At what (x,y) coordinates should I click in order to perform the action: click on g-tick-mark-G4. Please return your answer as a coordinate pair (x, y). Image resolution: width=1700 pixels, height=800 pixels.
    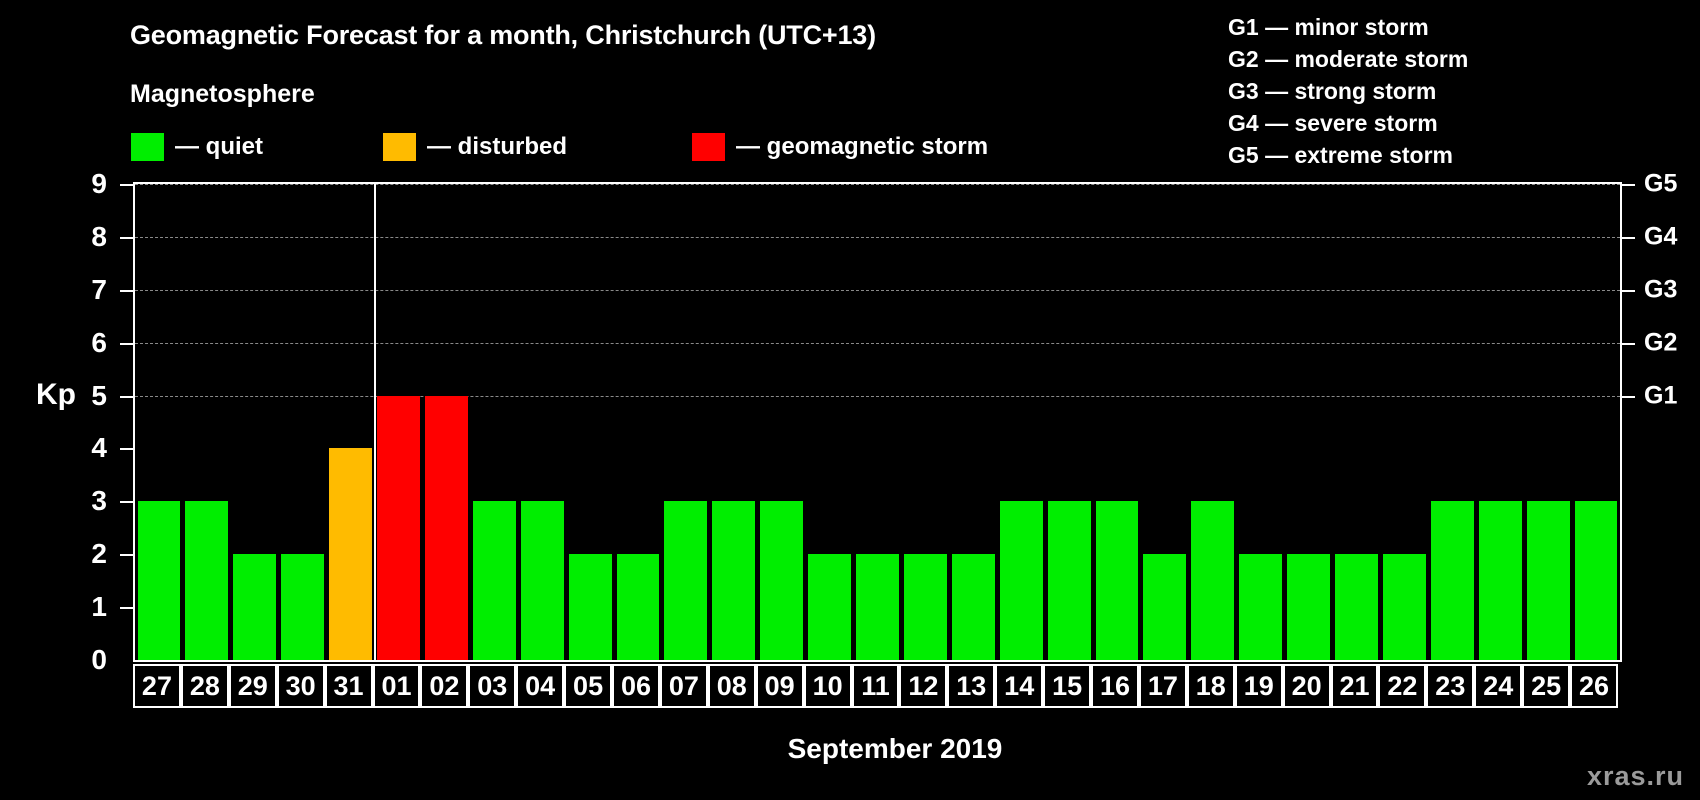
    Looking at the image, I should click on (1628, 237).